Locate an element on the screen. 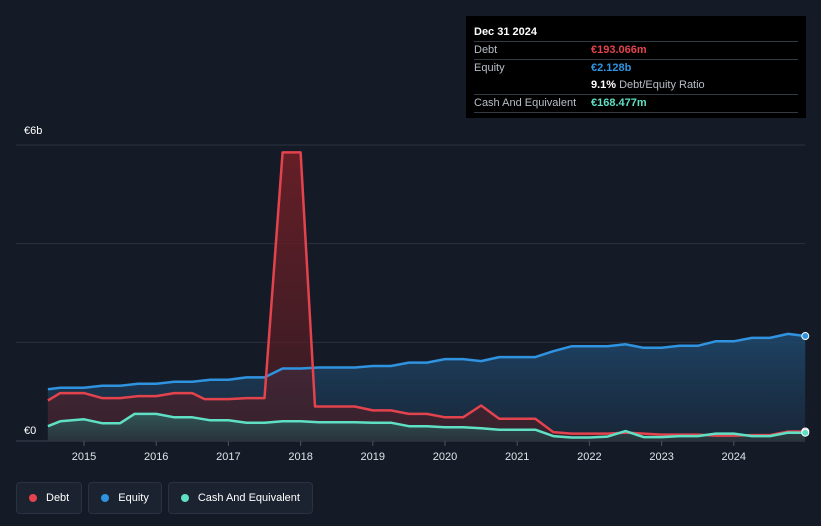 This screenshot has width=821, height=526. legend-item-cash: Cash And Equivalent is located at coordinates (240, 498).